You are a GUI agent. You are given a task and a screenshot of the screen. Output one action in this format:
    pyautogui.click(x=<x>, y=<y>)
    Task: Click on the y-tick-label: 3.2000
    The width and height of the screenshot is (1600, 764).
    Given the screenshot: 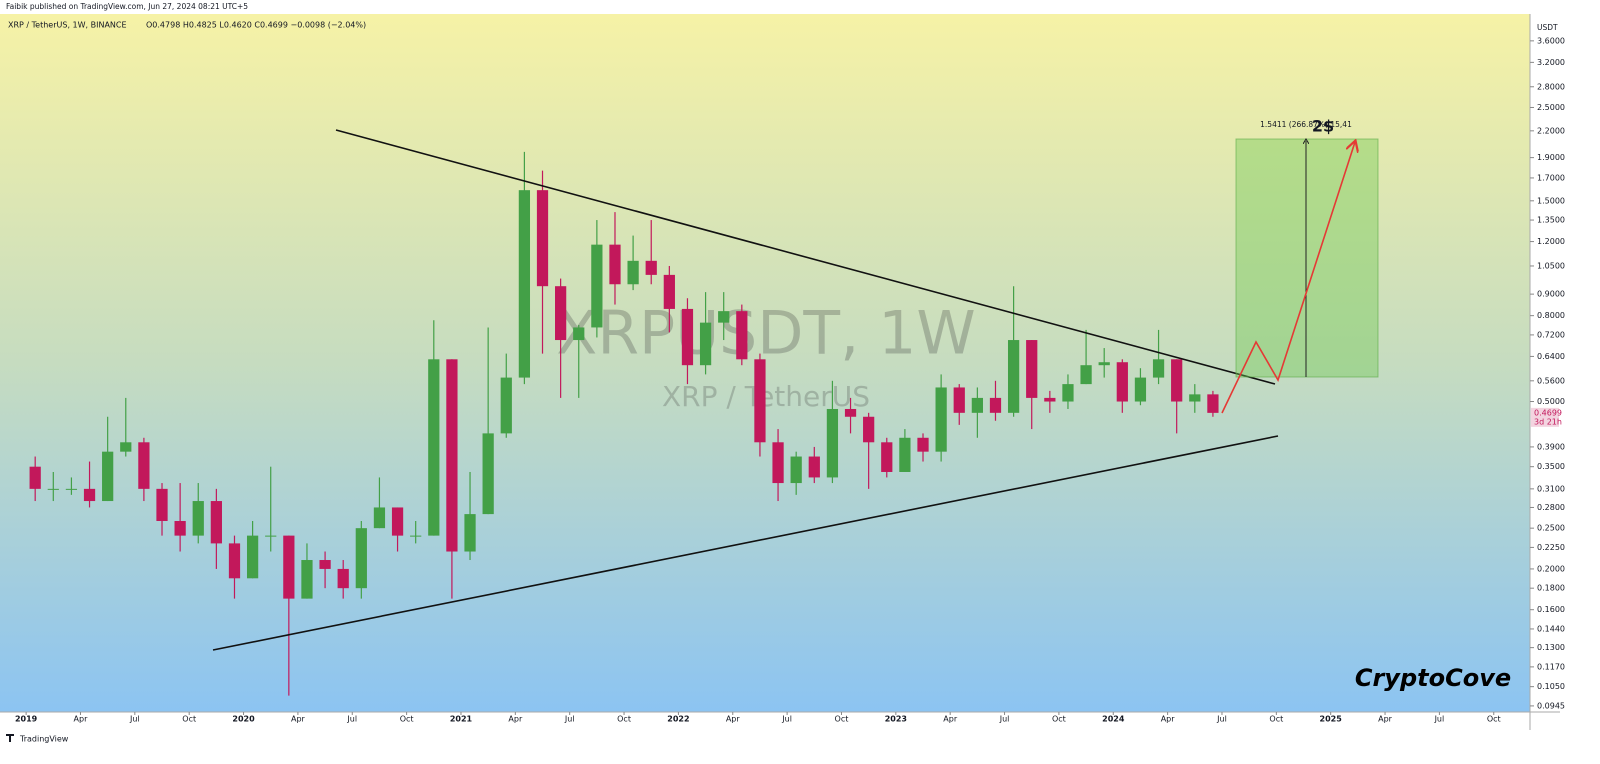 What is the action you would take?
    pyautogui.click(x=1551, y=62)
    